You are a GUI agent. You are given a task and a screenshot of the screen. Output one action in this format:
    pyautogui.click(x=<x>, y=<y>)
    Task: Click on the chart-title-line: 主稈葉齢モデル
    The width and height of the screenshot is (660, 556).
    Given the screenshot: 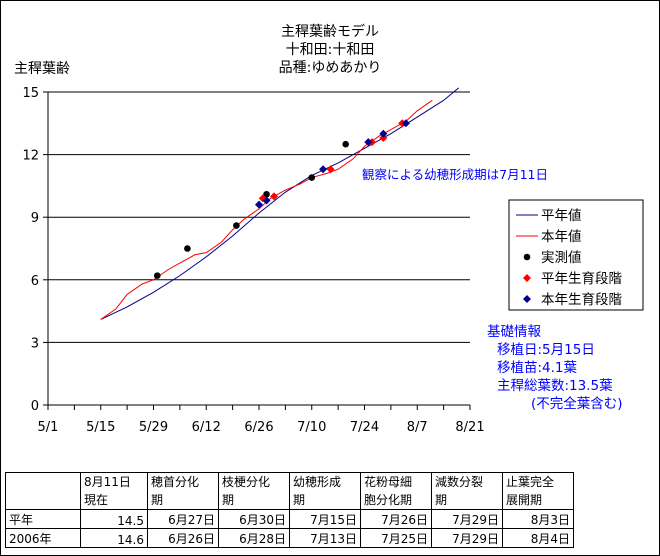 What is the action you would take?
    pyautogui.click(x=330, y=31)
    